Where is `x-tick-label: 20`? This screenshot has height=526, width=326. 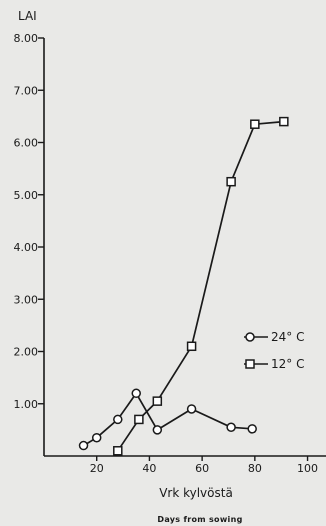
x-tick-label: 20 is located at coordinates (97, 468).